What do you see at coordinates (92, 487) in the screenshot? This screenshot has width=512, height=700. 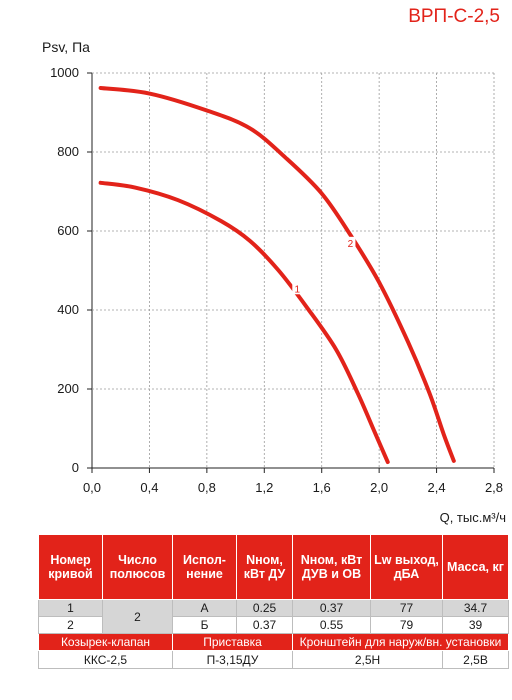 I see `x-tick-label: 0,0` at bounding box center [92, 487].